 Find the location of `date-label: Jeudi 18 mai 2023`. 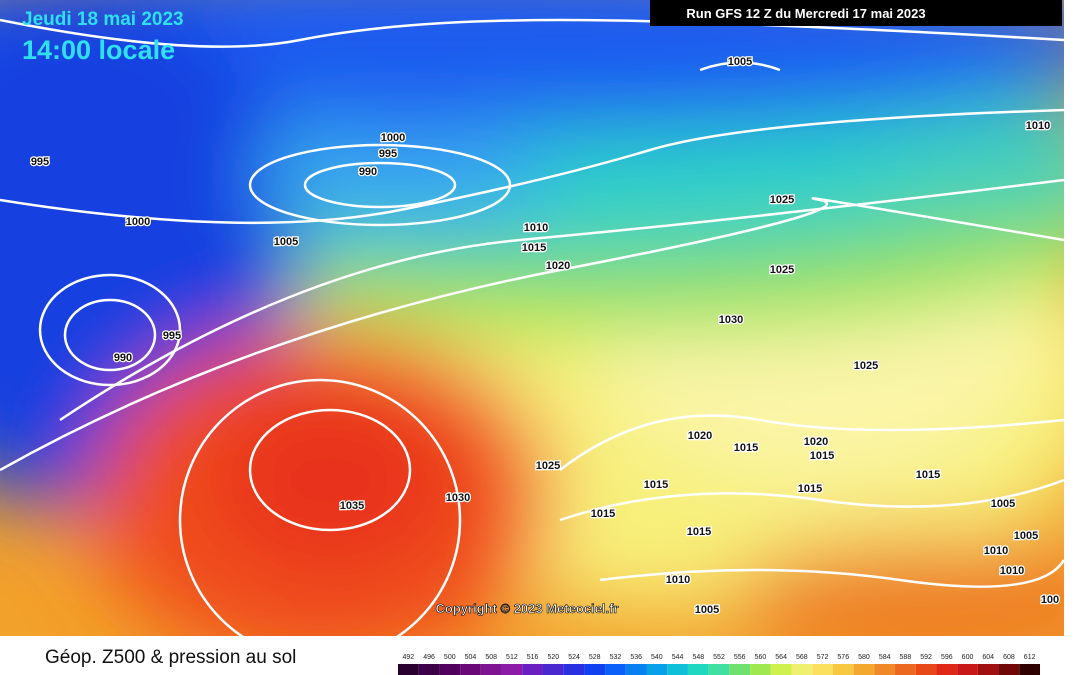

date-label: Jeudi 18 mai 2023 is located at coordinates (103, 19).